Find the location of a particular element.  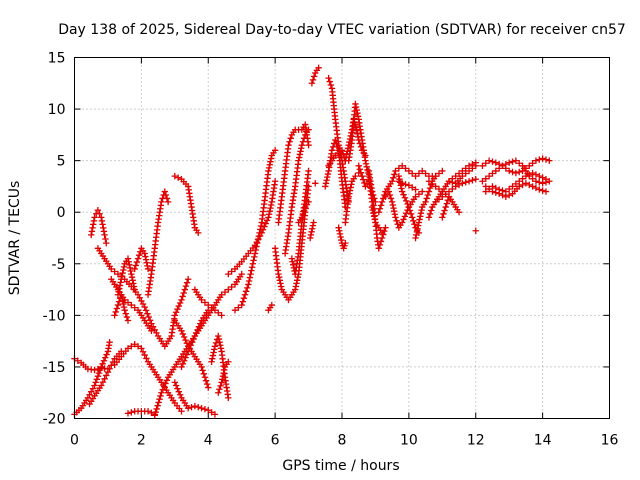

series-aj is located at coordinates (354, 197).